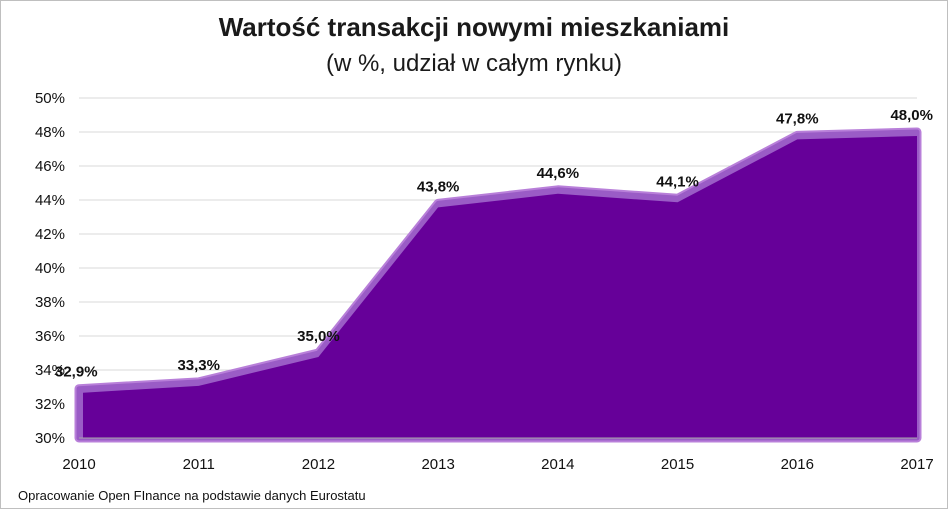 This screenshot has width=948, height=509. What do you see at coordinates (318, 336) in the screenshot?
I see `data-label: 35,0%` at bounding box center [318, 336].